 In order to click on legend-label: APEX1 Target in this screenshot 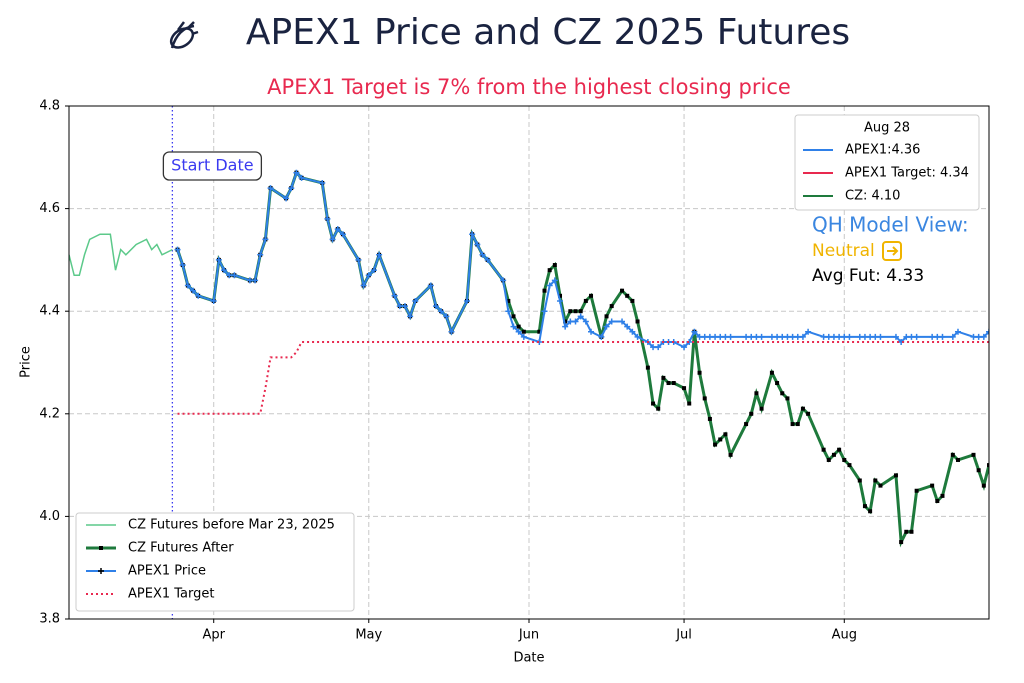, I will do `click(171, 594)`.